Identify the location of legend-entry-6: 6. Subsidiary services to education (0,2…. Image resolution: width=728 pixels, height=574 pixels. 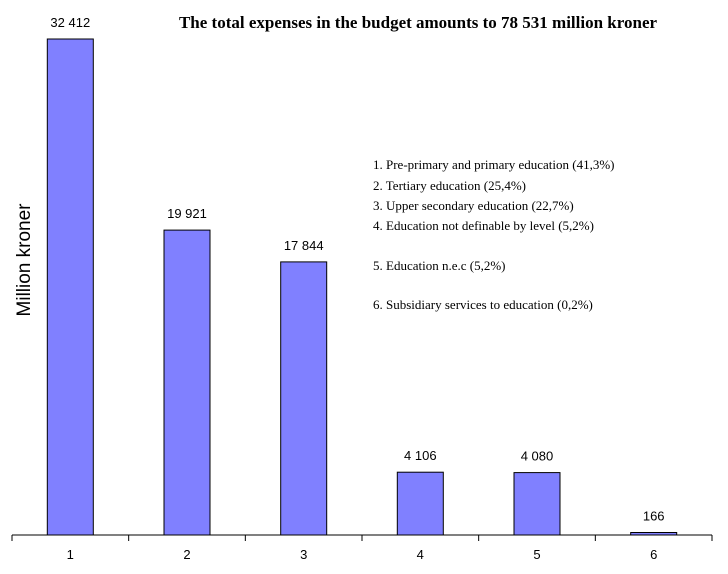
(483, 304).